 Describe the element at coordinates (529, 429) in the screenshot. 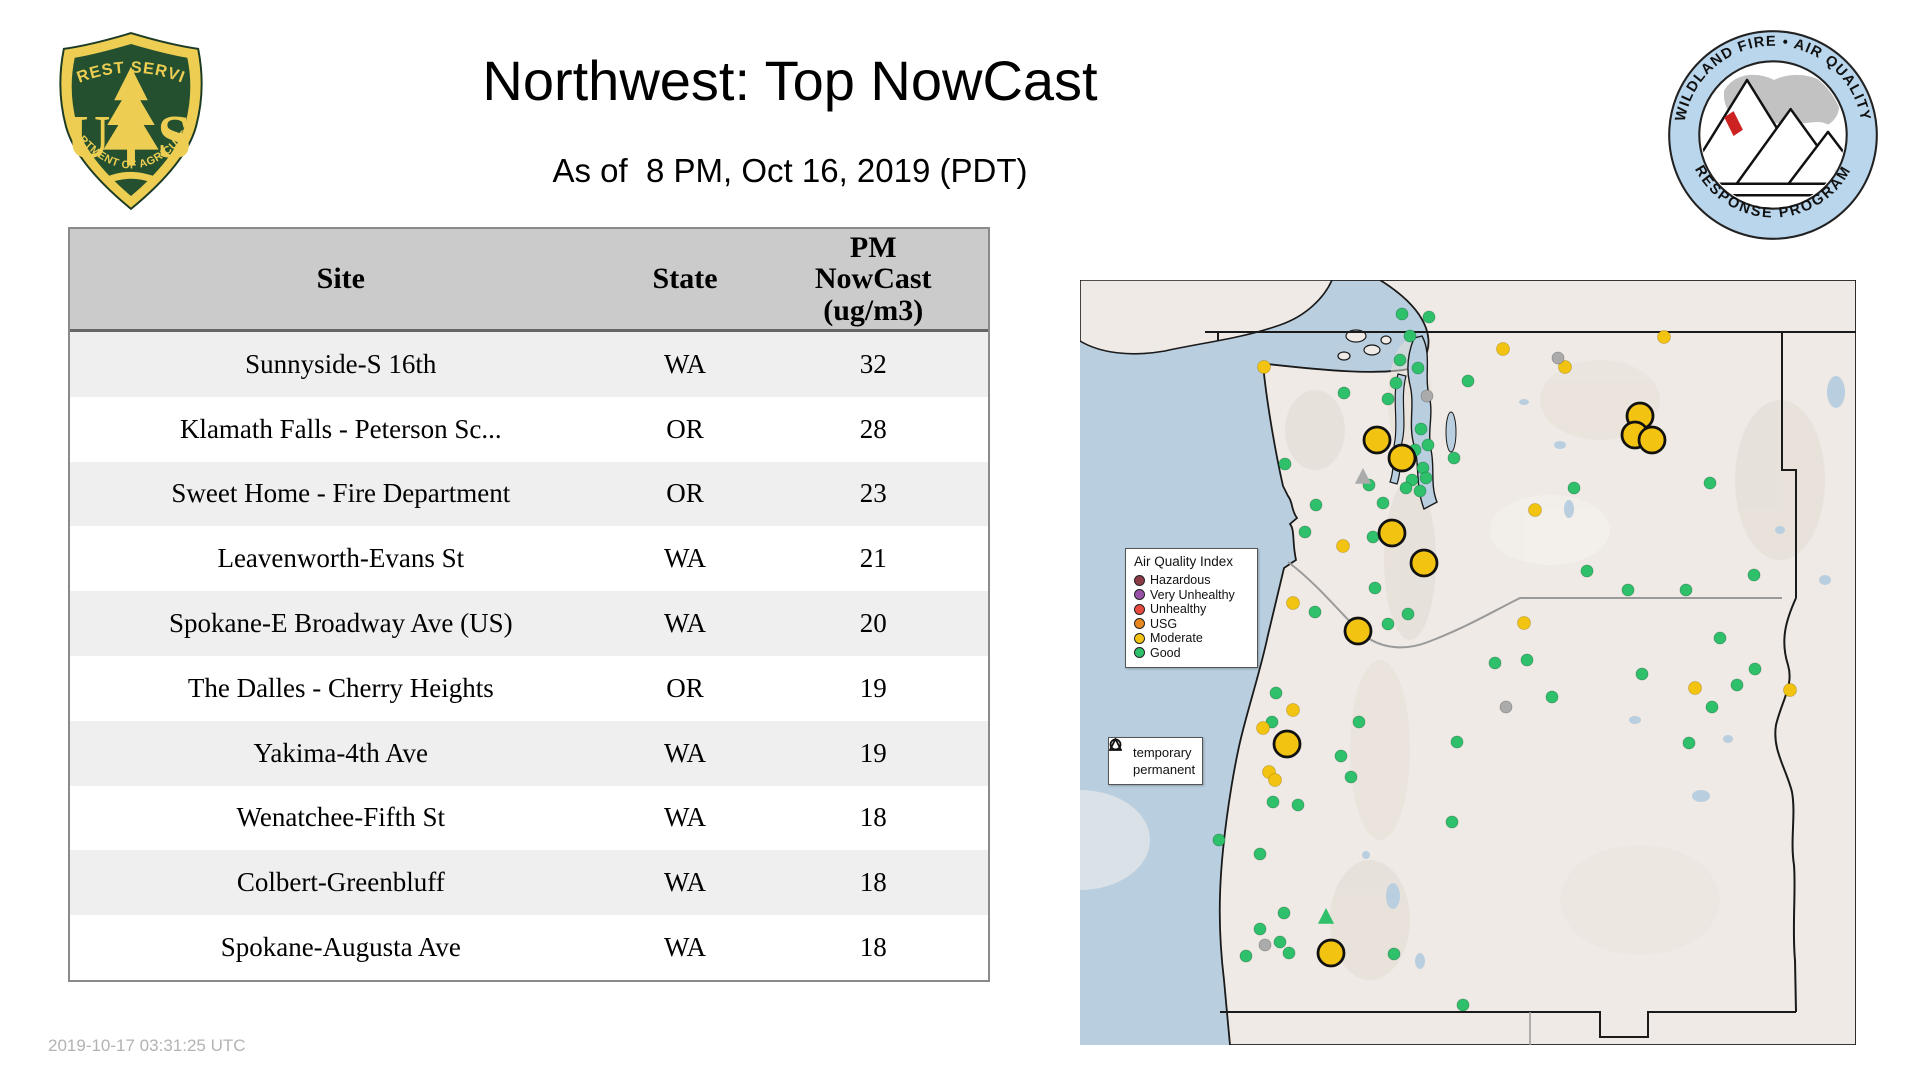

I see `table-row: Klamath Falls - Peterson Sc... OR 28` at that location.